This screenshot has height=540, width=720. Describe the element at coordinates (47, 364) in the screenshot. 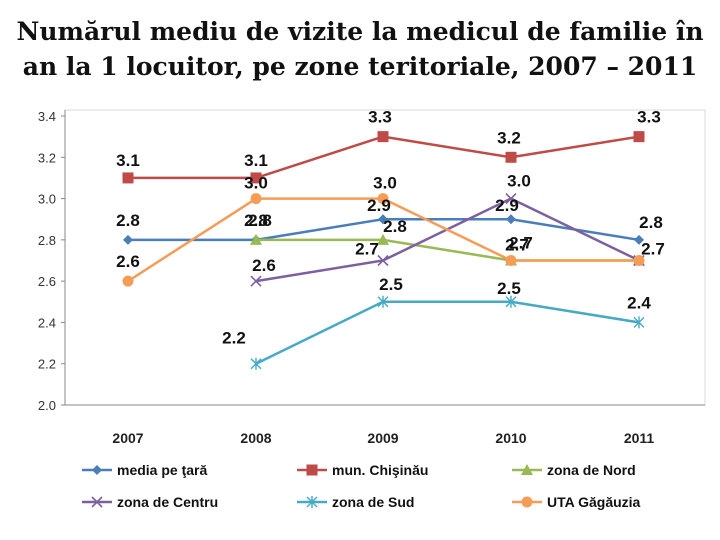

I see `y-tick-label: 2.2` at that location.